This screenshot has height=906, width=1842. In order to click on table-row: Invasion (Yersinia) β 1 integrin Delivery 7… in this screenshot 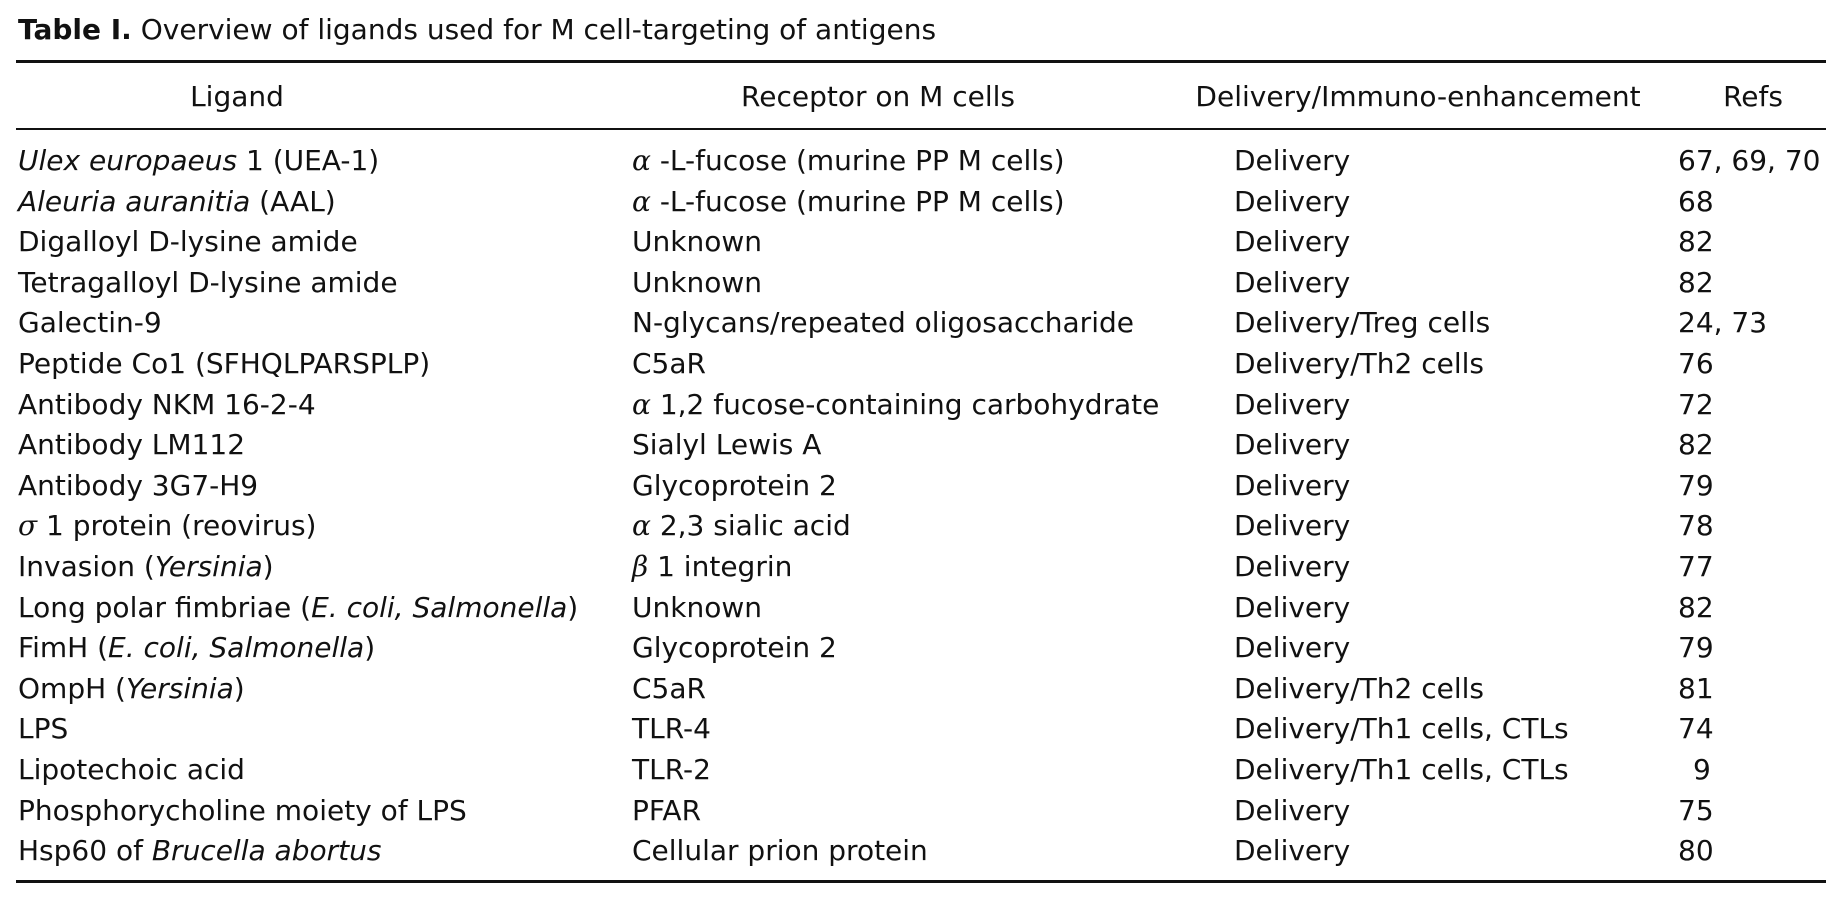, I will do `click(921, 567)`.